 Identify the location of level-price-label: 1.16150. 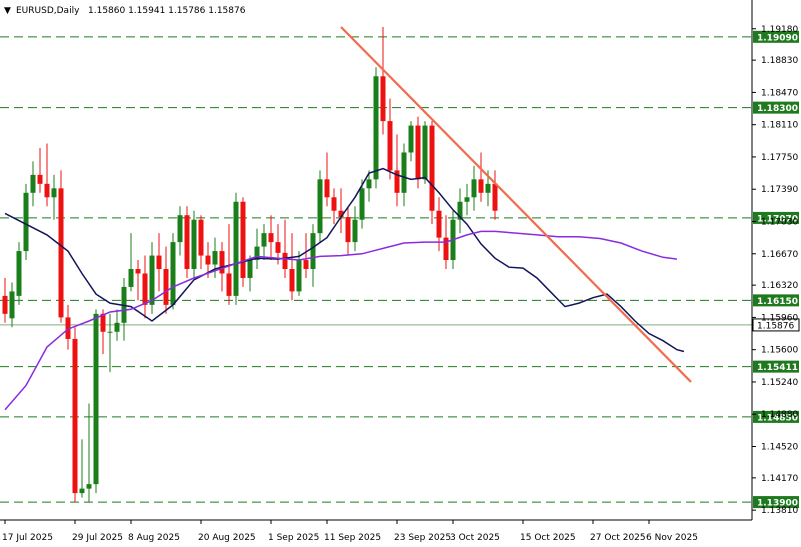
(777, 302).